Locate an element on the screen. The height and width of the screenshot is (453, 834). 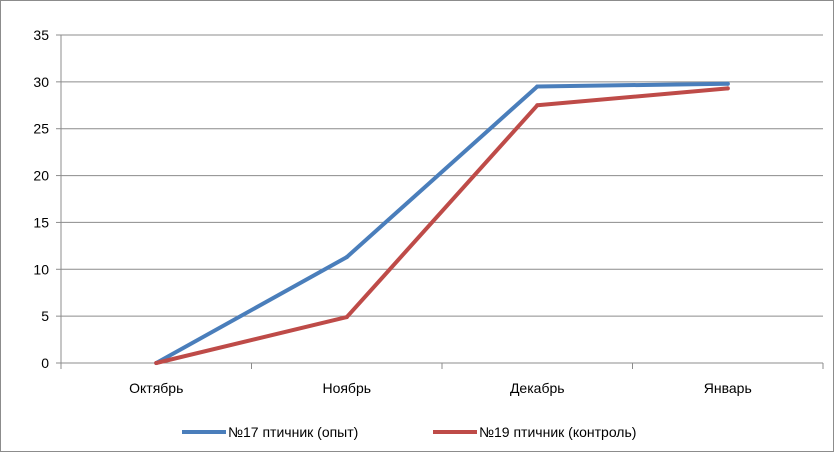
y-tick-label: 25 is located at coordinates (41, 129).